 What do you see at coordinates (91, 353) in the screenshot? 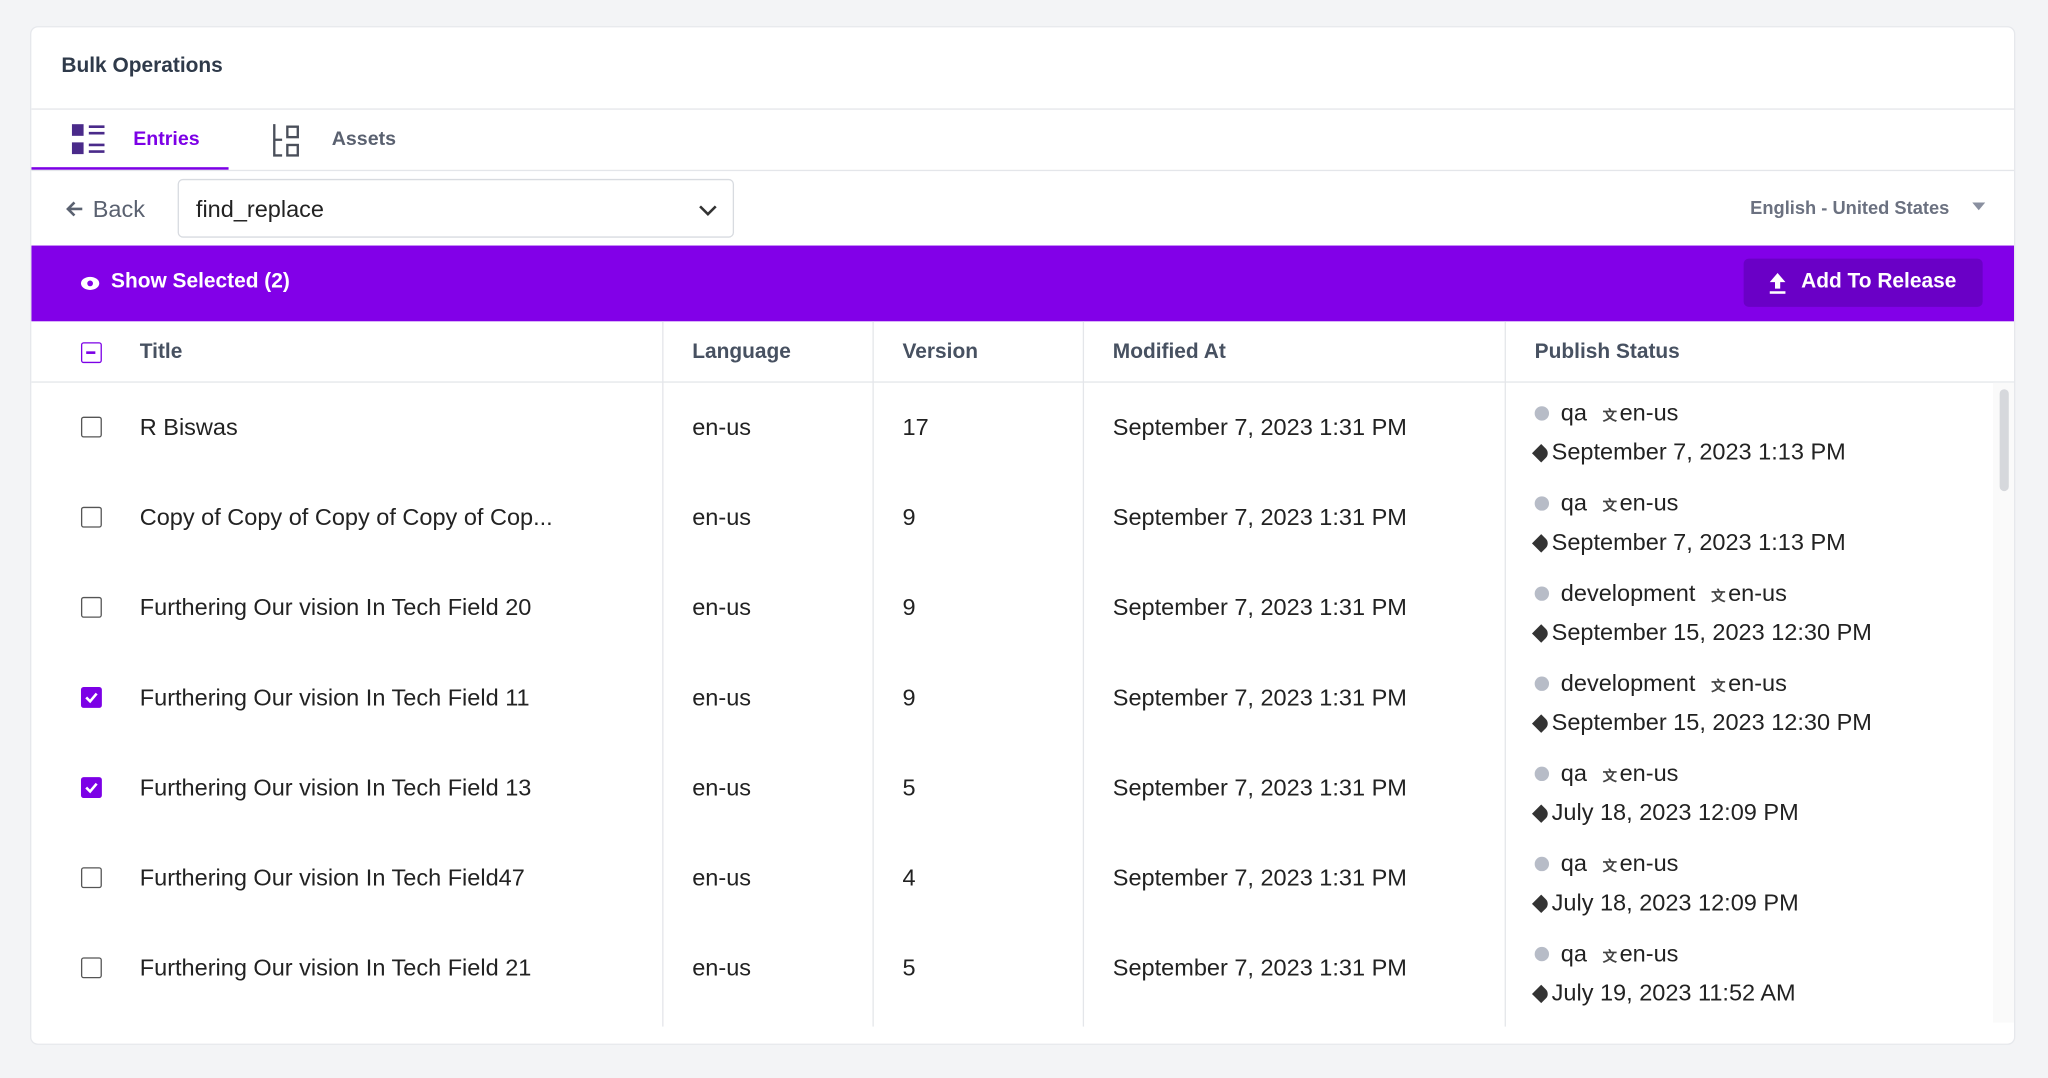
I see `select-all-checkbox` at bounding box center [91, 353].